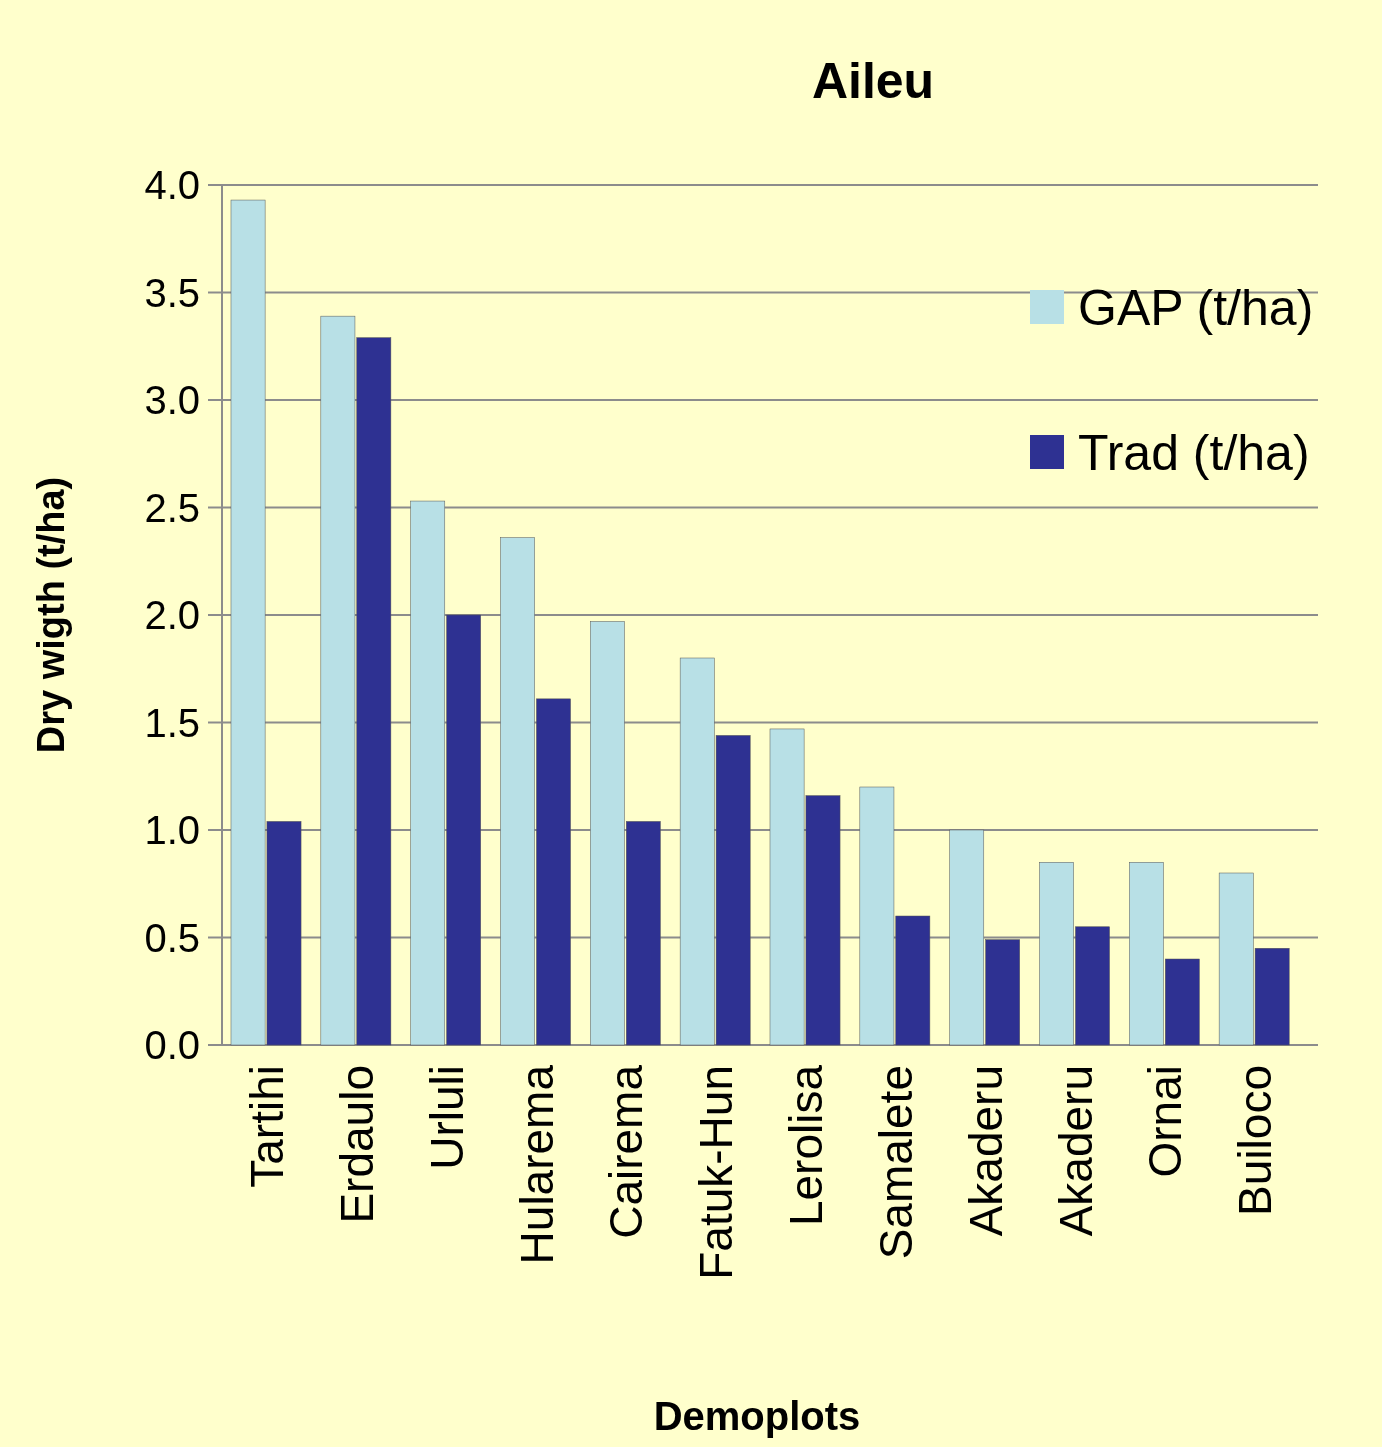 Image resolution: width=1382 pixels, height=1447 pixels. I want to click on x-tick-label: Erdaulo, so click(356, 1144).